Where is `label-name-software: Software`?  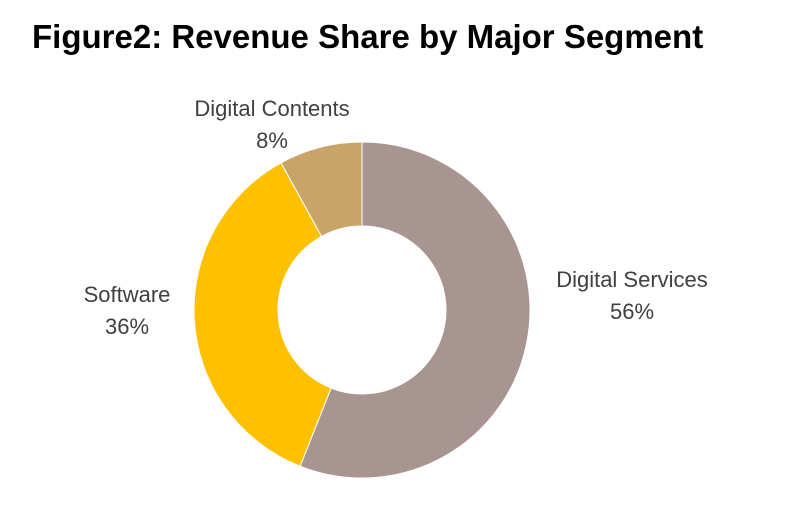
label-name-software: Software is located at coordinates (127, 294).